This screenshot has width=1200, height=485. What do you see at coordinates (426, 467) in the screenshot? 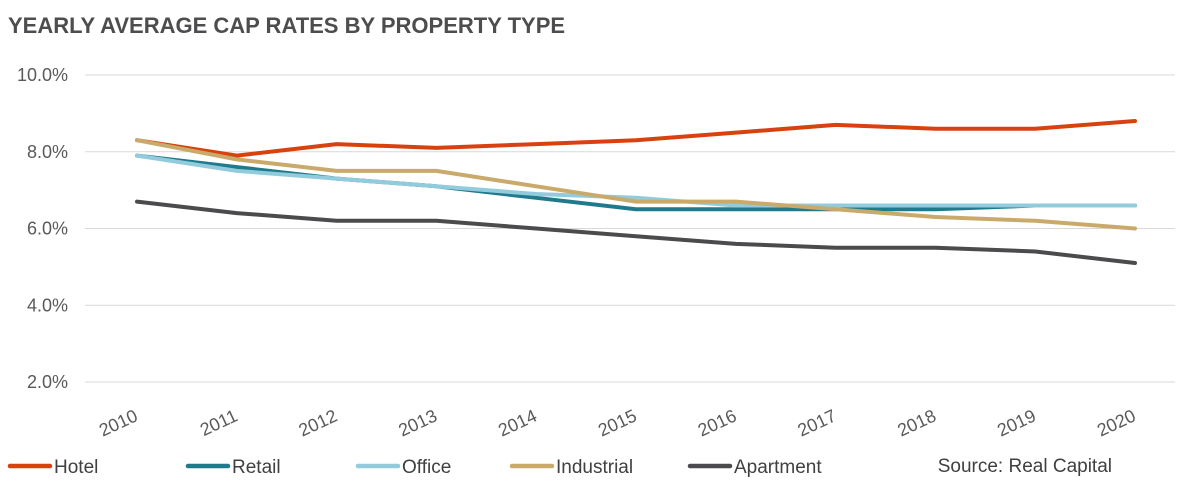
I see `legend-label: Office` at bounding box center [426, 467].